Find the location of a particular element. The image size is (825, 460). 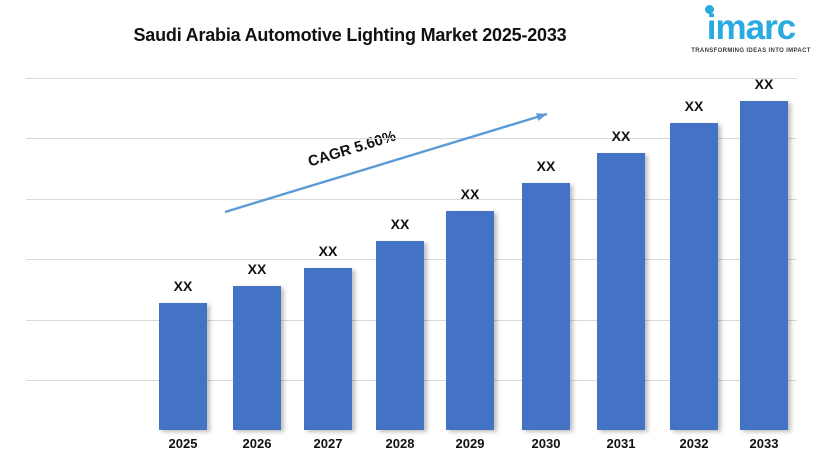

bar-2032 is located at coordinates (694, 276).